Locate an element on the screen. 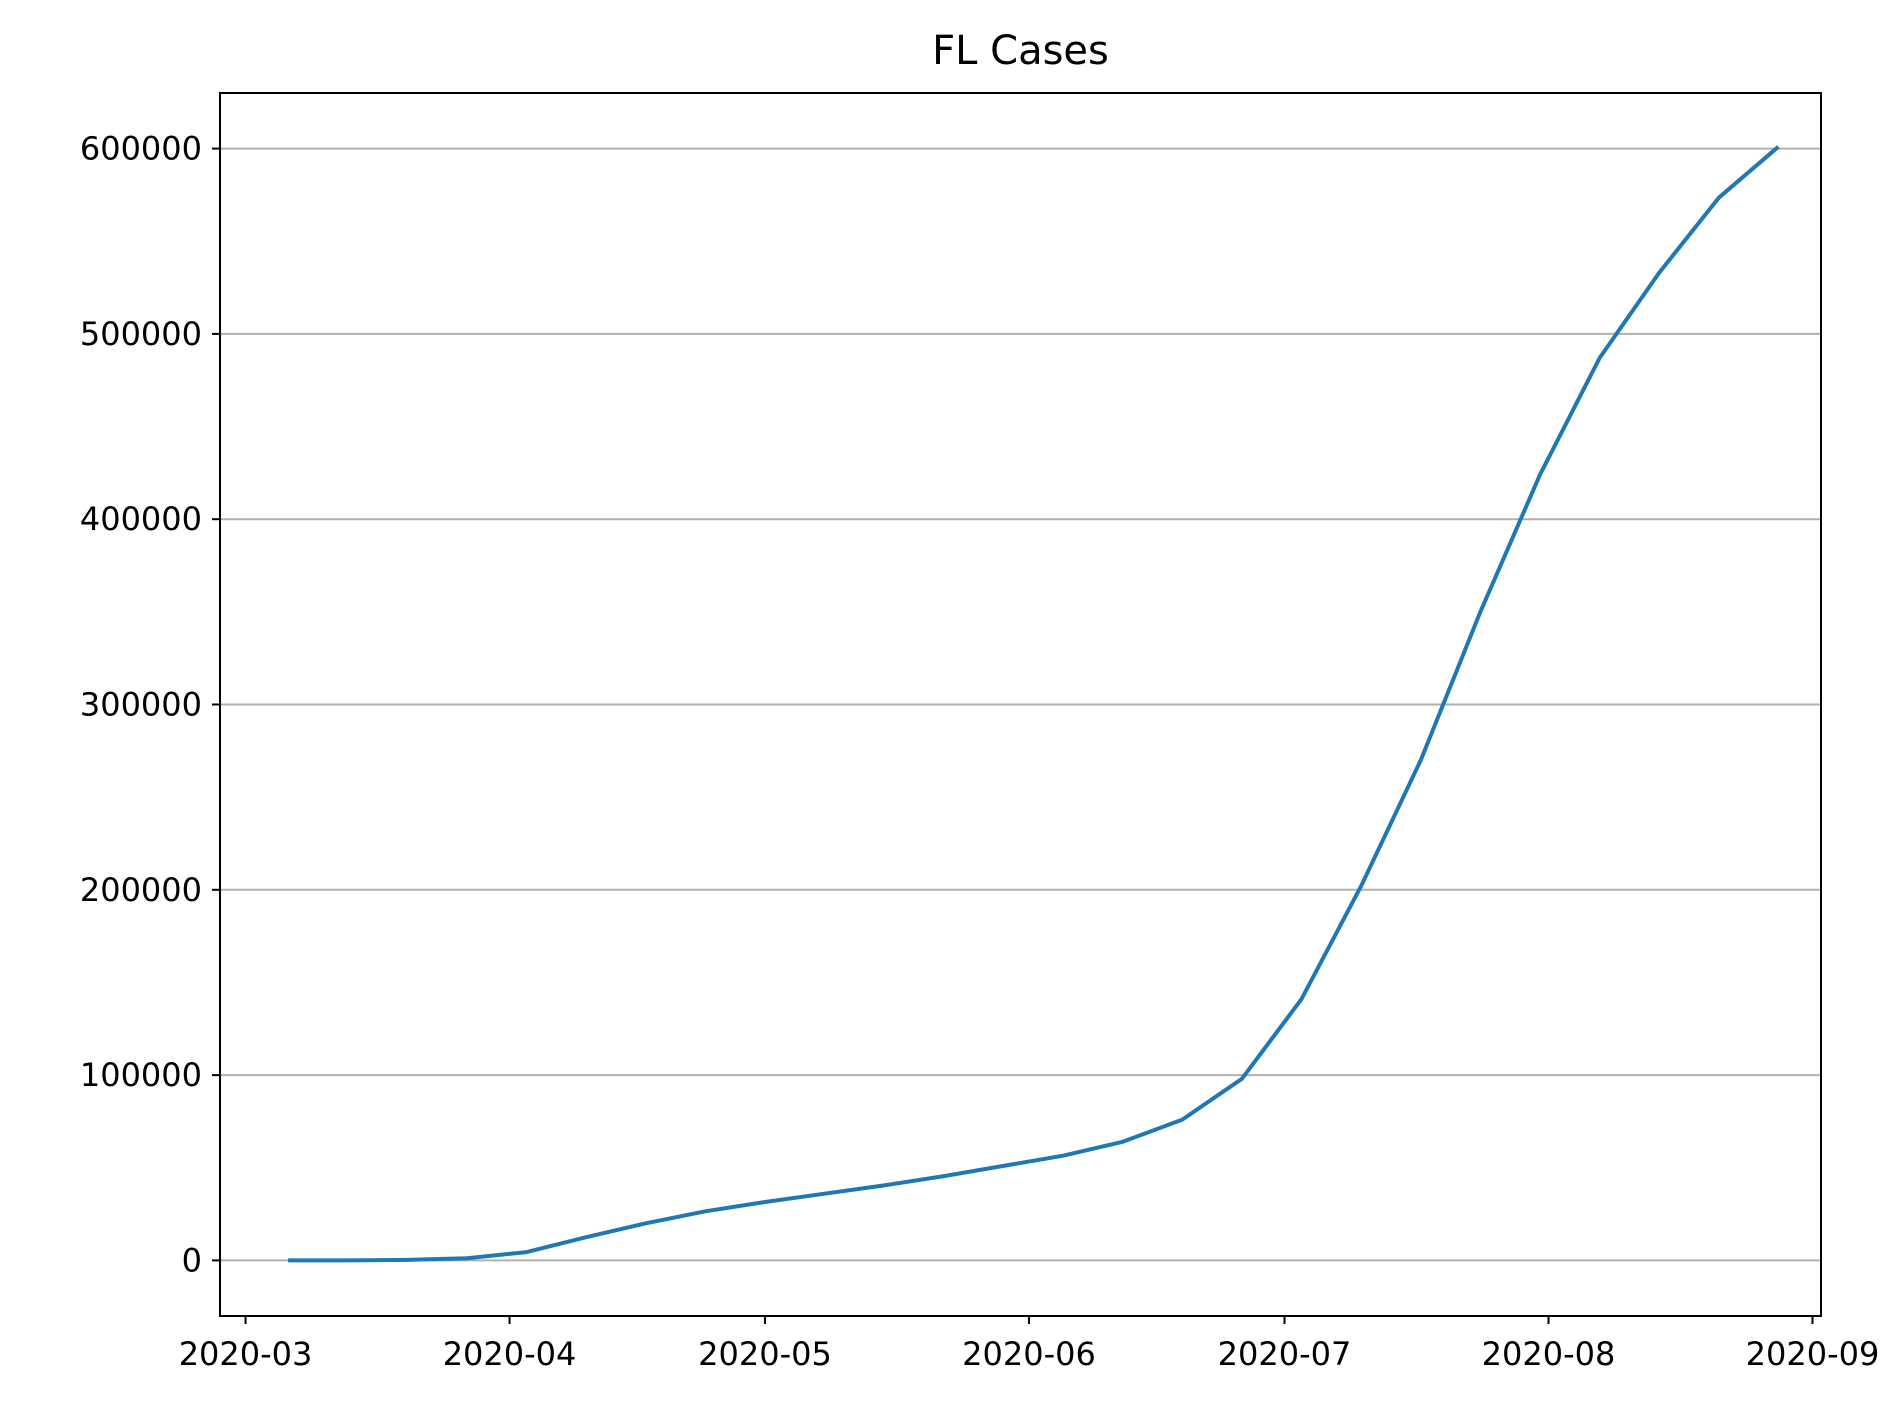  y-tick-label-2: 200000 is located at coordinates (141, 890).